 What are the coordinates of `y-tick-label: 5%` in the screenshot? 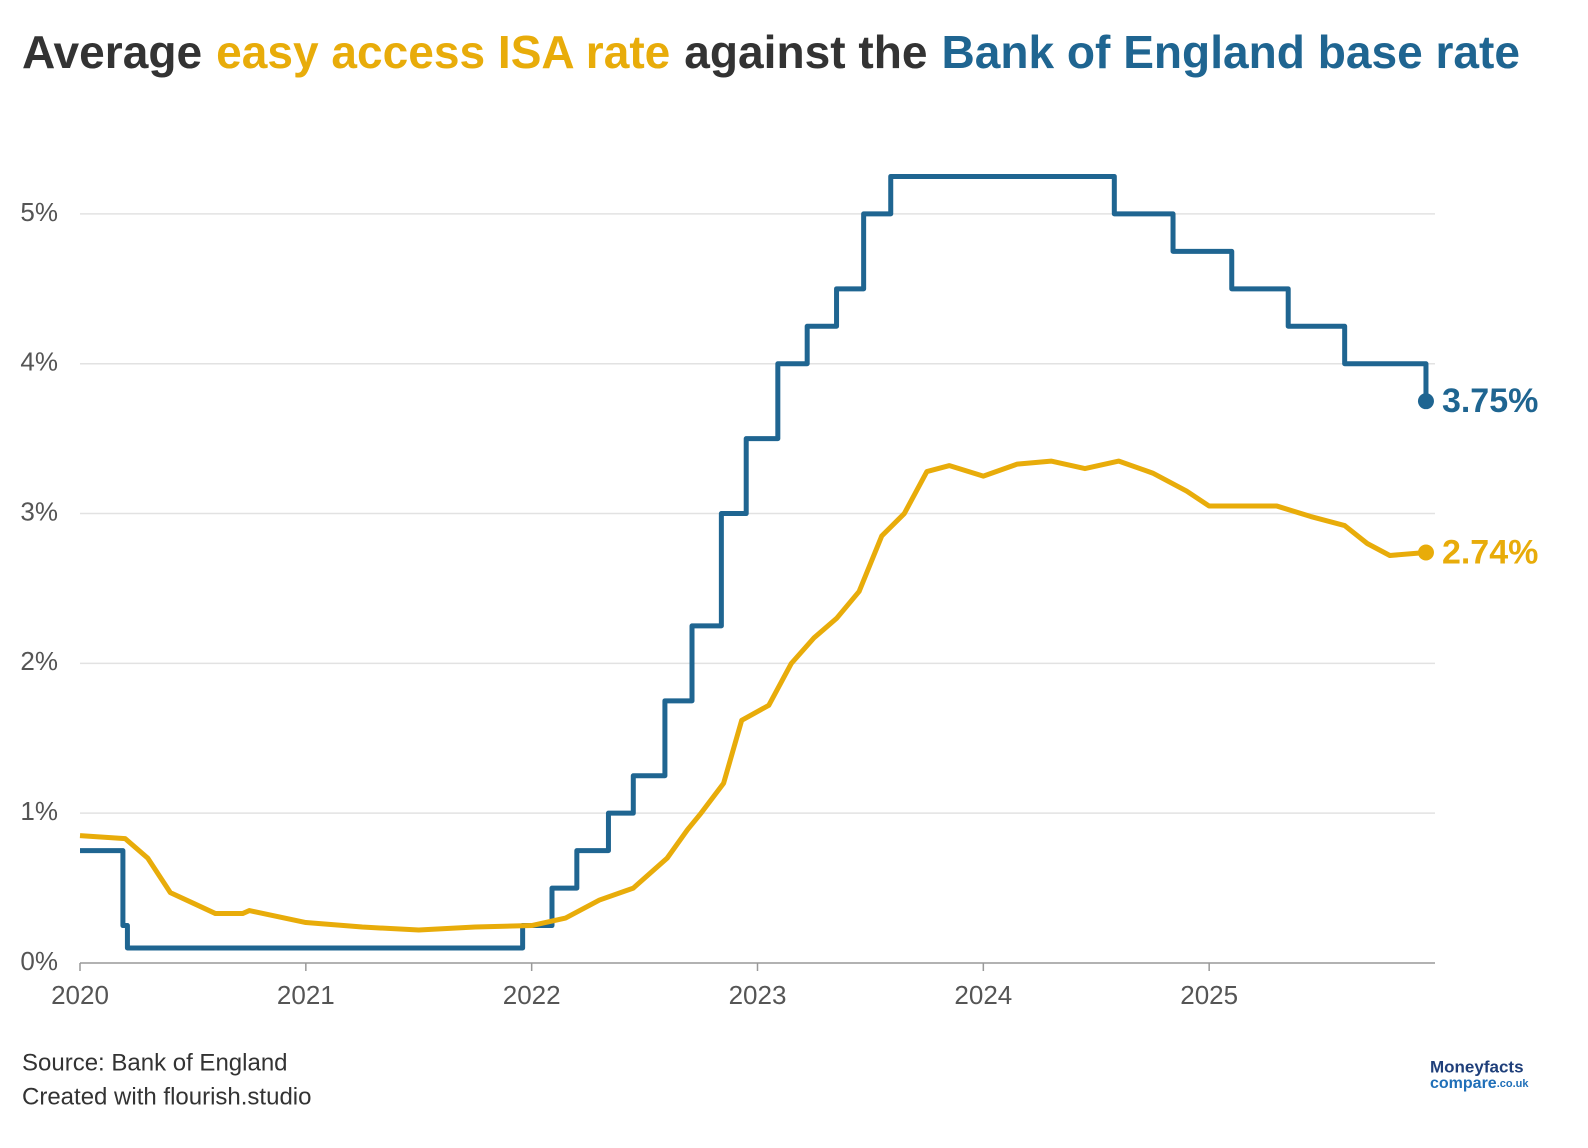 It's located at (39, 212).